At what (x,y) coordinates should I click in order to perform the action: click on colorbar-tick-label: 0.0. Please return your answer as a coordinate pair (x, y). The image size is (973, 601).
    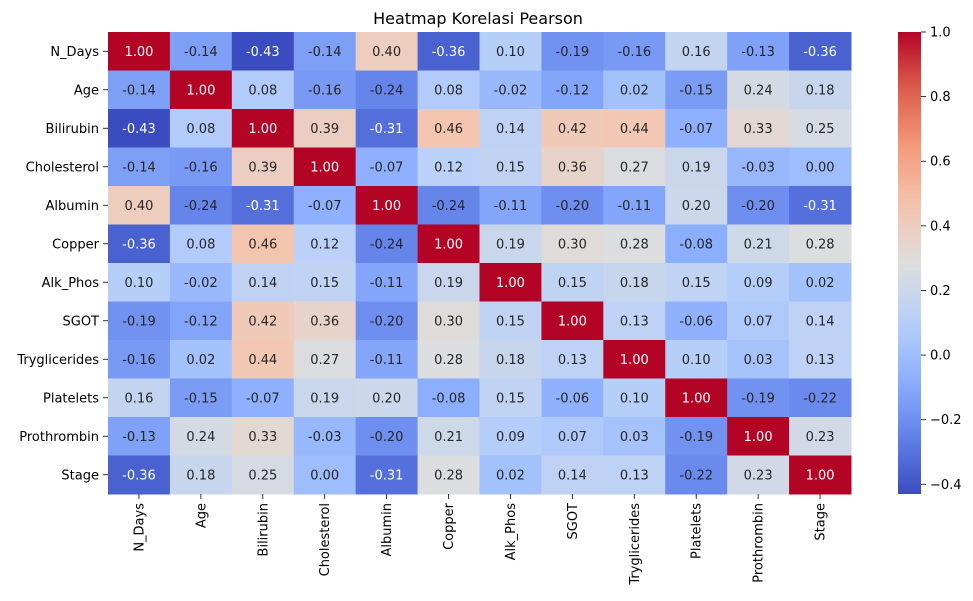
    Looking at the image, I should click on (940, 356).